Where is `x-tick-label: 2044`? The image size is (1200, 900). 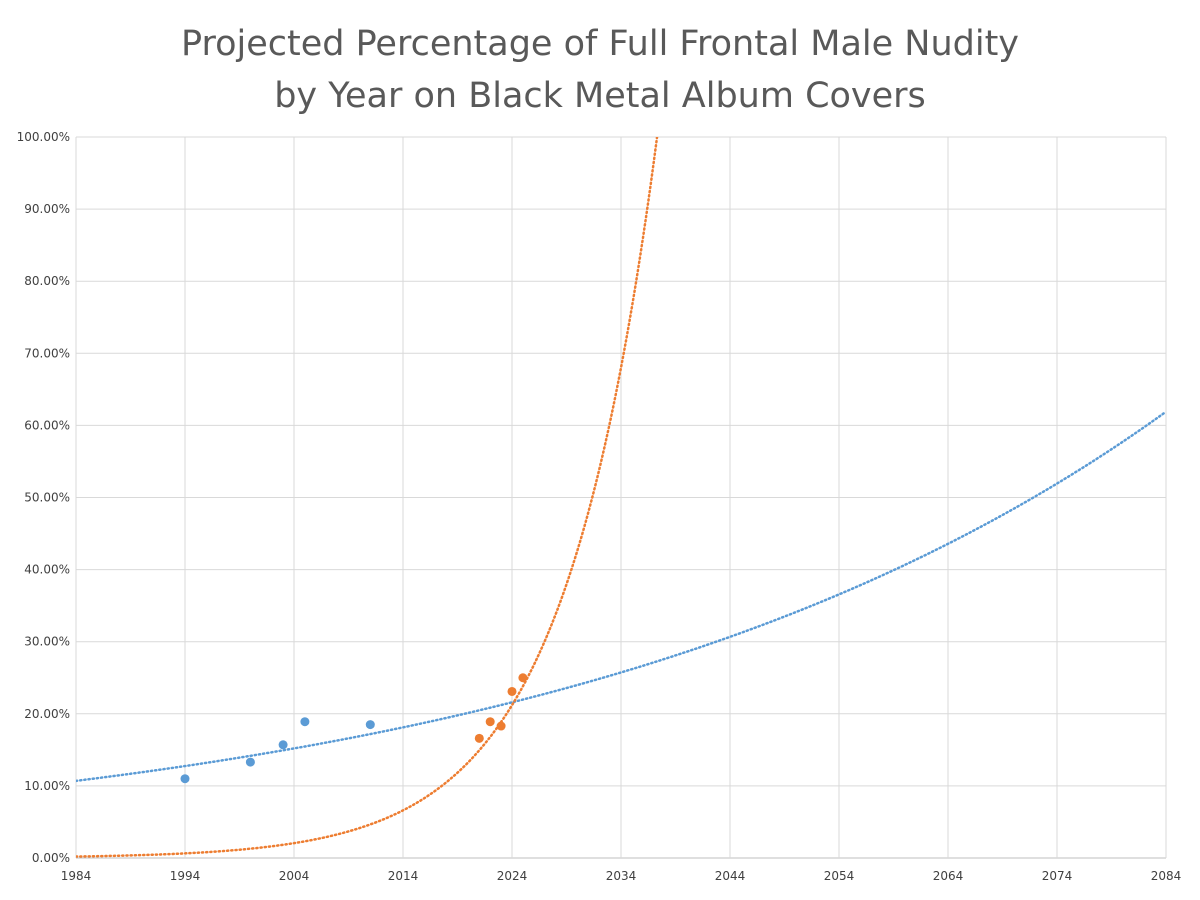 x-tick-label: 2044 is located at coordinates (730, 876).